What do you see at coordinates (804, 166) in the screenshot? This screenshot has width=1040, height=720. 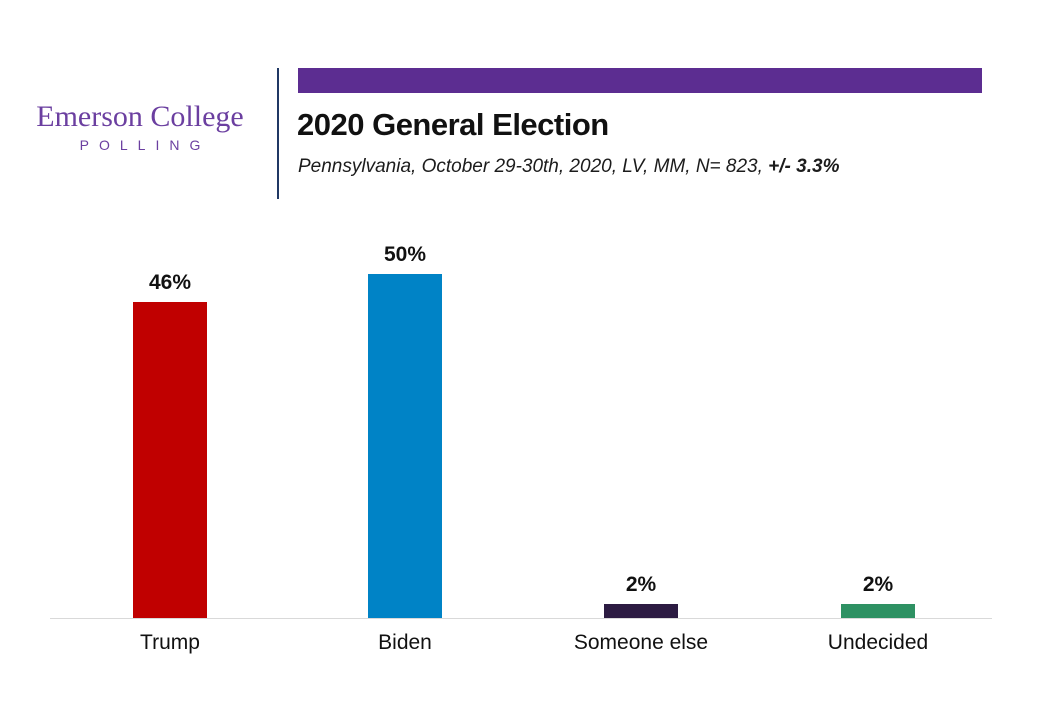 I see `subtitle-margin-of-error: +/- 3.3%` at bounding box center [804, 166].